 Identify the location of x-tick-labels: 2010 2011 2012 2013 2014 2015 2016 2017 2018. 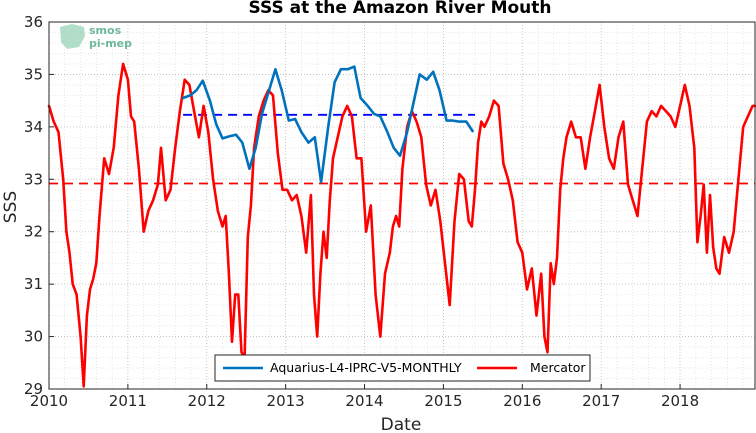
(364, 401).